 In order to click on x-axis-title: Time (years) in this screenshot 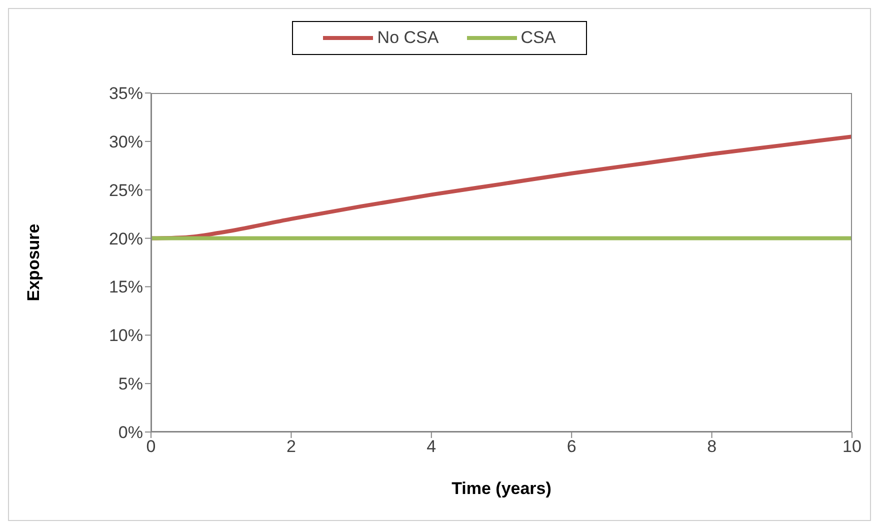, I will do `click(502, 488)`.